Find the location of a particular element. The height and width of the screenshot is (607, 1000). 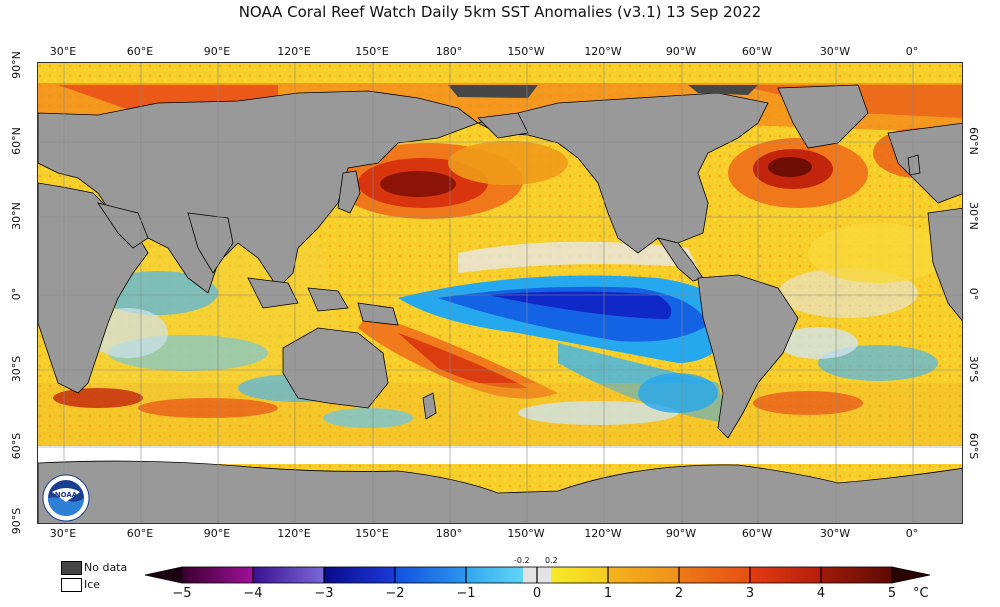

lat-label-left: 30°S is located at coordinates (16, 369).